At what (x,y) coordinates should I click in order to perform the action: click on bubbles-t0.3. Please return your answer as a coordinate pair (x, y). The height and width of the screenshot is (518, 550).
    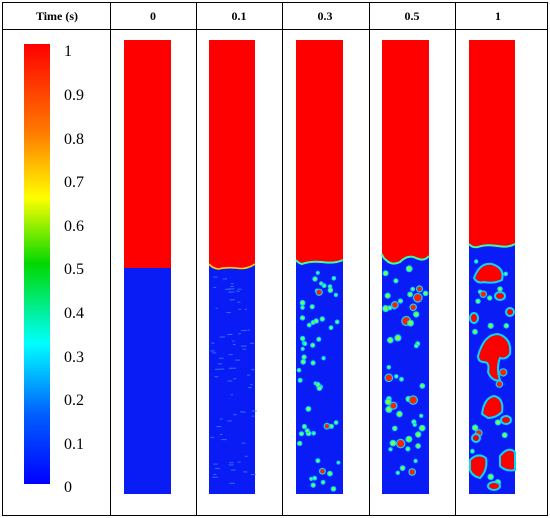
    Looking at the image, I should click on (318, 381).